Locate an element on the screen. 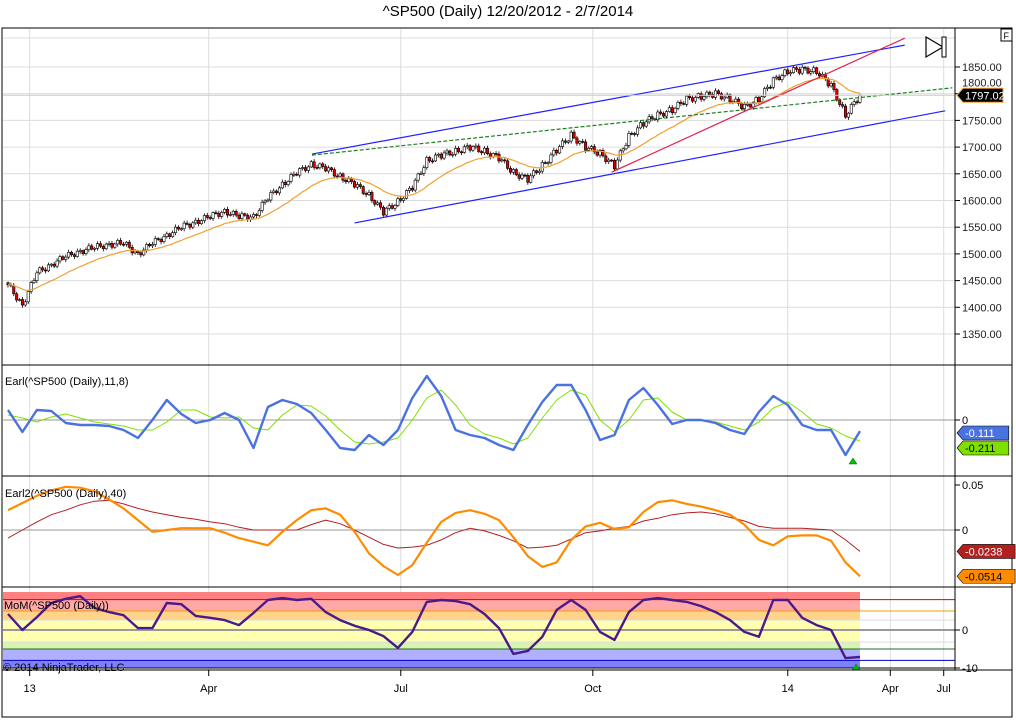  y-tick-label: 1750.00 is located at coordinates (982, 121).